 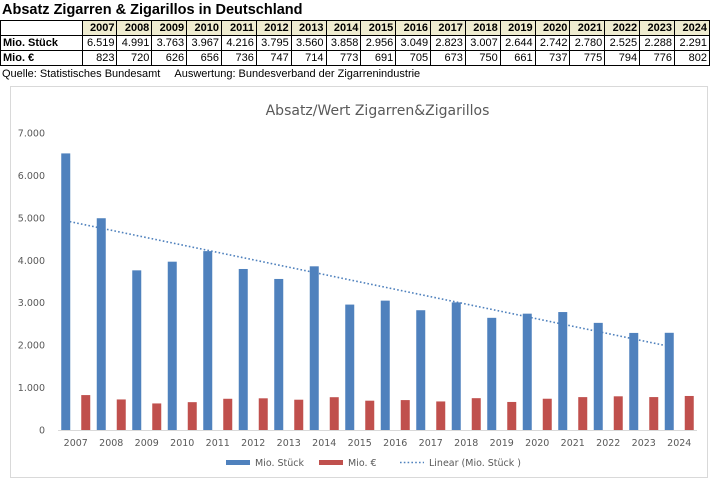 What do you see at coordinates (475, 463) in the screenshot?
I see `legend-label-trendline: Linear (Mio. Stück )` at bounding box center [475, 463].